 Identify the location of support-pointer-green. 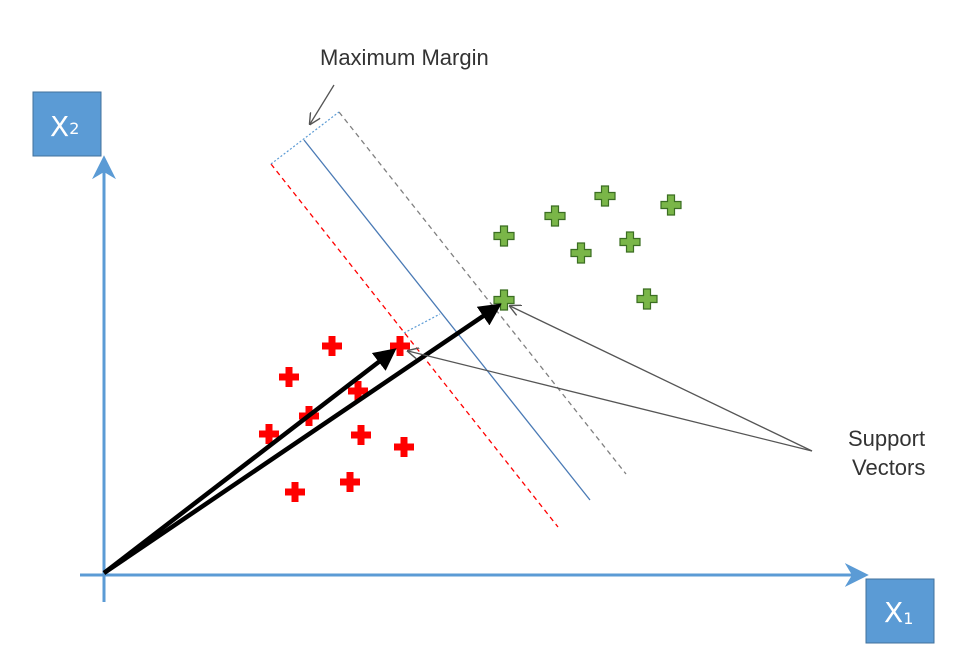
(661, 379).